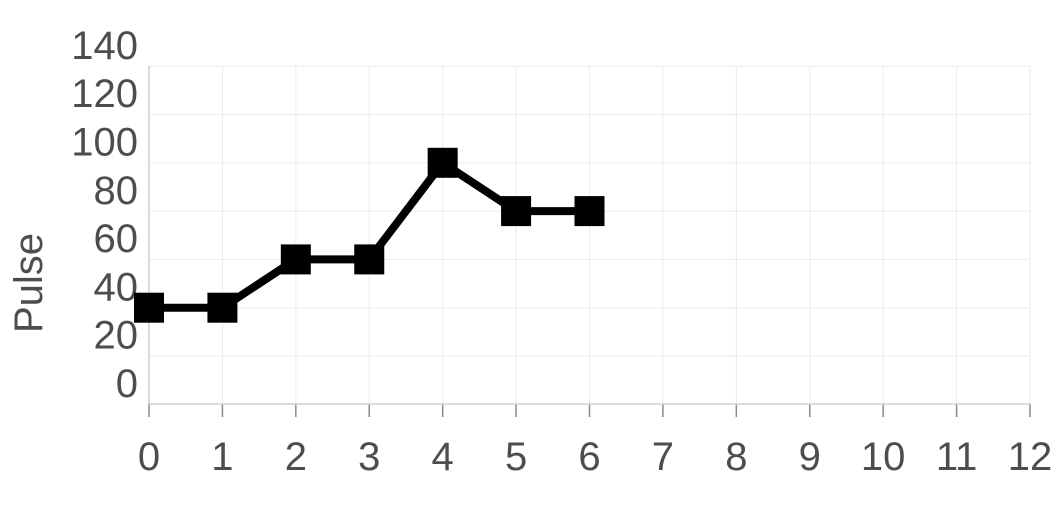 The width and height of the screenshot is (1064, 507). Describe the element at coordinates (29, 283) in the screenshot. I see `y-axis-title: Pulse` at that location.